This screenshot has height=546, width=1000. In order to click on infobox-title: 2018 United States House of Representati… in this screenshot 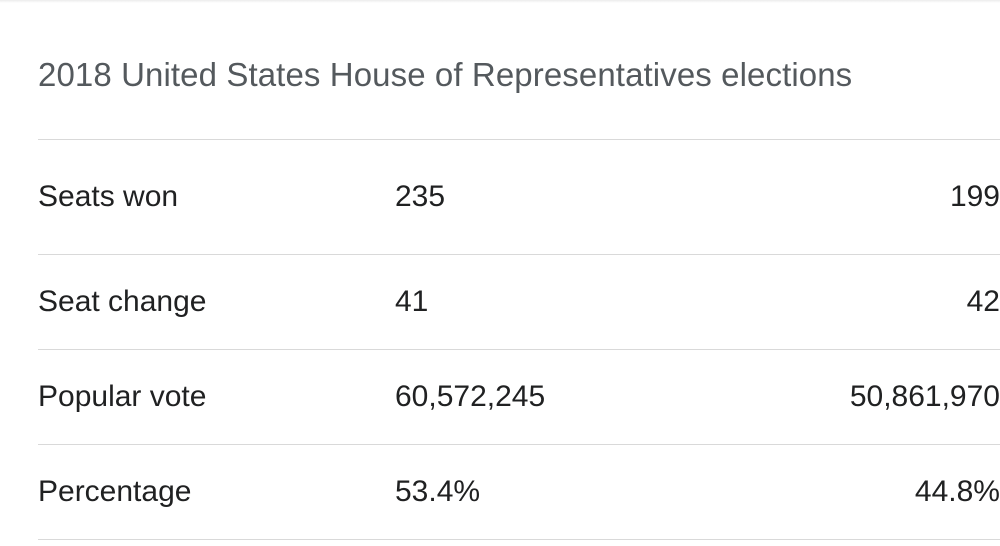, I will do `click(445, 74)`.